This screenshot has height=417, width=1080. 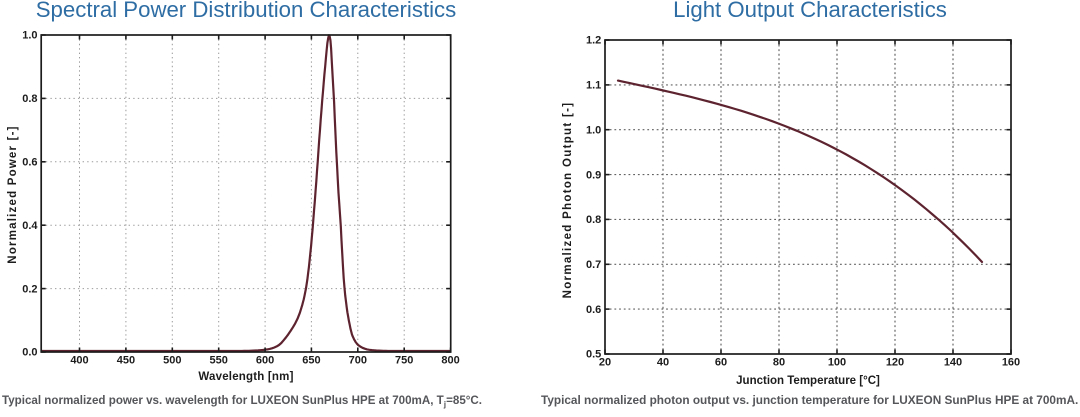 I want to click on svg-text: 80, so click(x=779, y=363).